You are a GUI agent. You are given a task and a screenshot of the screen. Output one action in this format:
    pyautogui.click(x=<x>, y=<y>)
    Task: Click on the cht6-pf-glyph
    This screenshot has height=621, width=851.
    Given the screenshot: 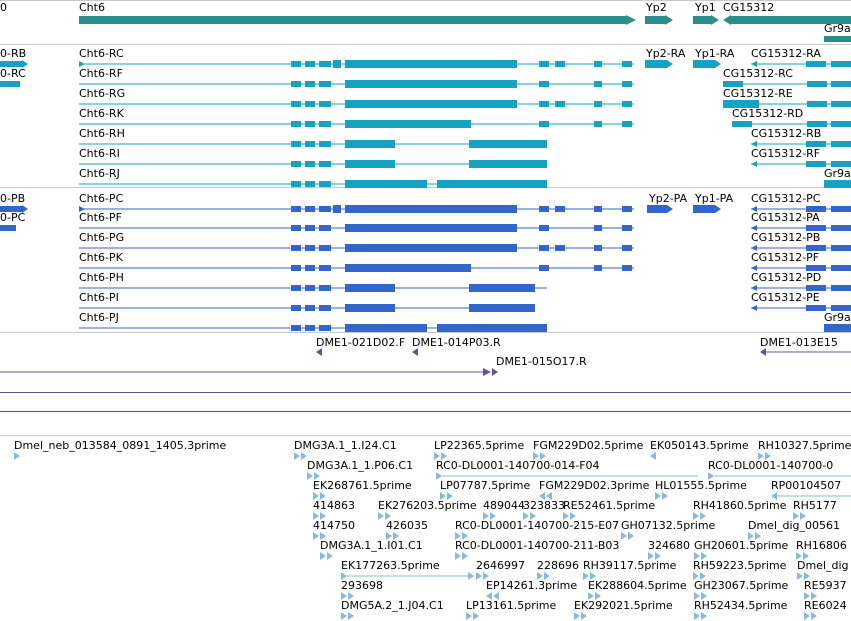 What is the action you would take?
    pyautogui.click(x=357, y=229)
    